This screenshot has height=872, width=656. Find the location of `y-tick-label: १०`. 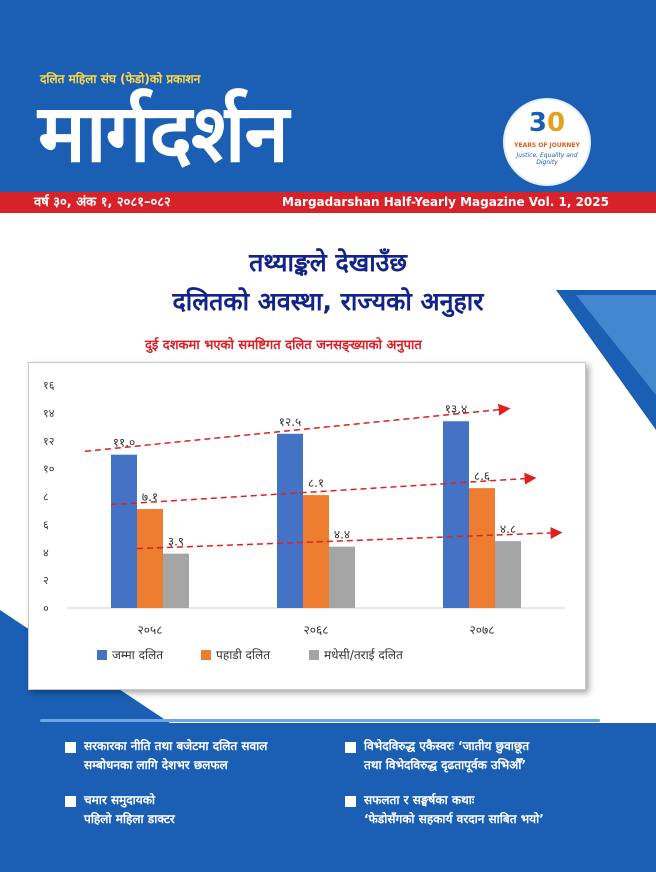

y-tick-label: १० is located at coordinates (49, 469).